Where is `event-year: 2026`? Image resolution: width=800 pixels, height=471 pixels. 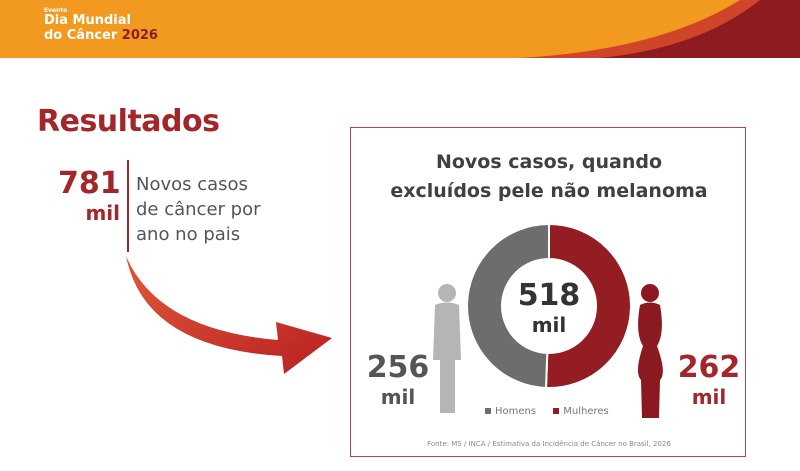 event-year: 2026 is located at coordinates (139, 35).